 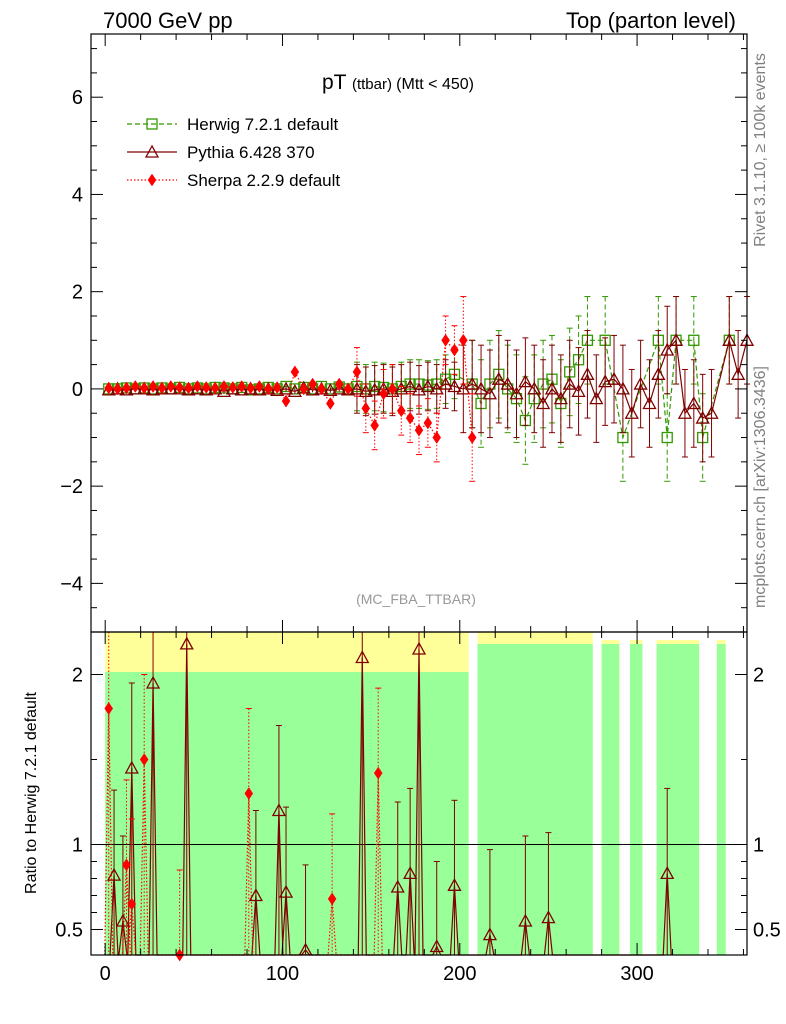 What do you see at coordinates (435, 84) in the screenshot?
I see `title-cut: (Mtt < 450)` at bounding box center [435, 84].